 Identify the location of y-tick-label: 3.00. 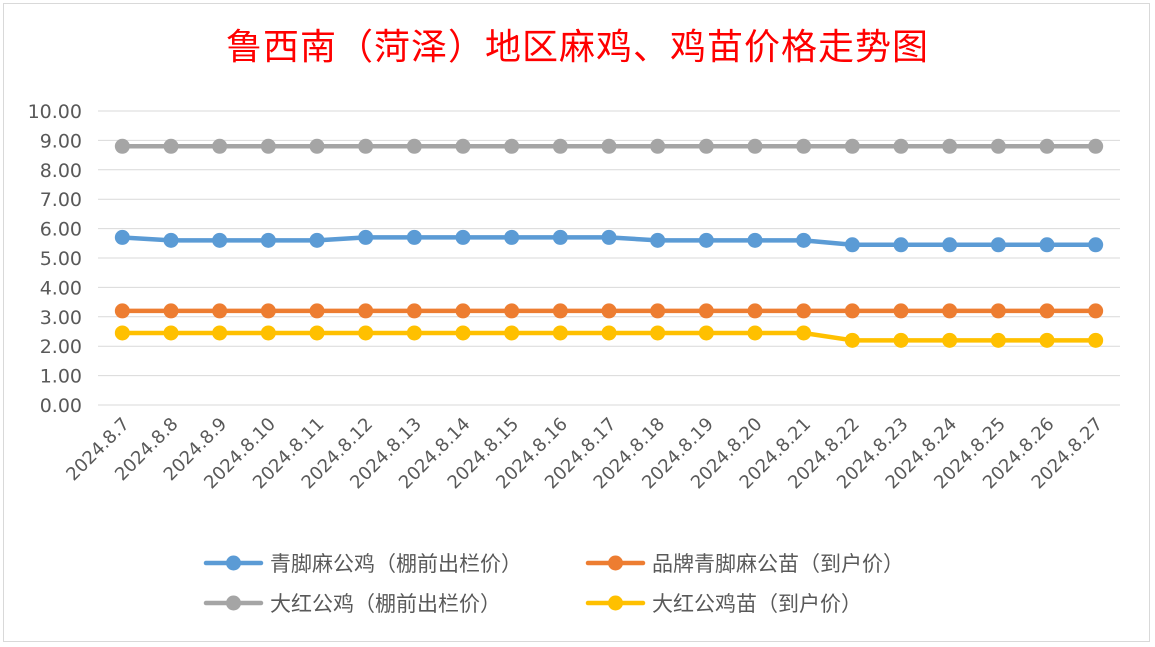
(61, 318).